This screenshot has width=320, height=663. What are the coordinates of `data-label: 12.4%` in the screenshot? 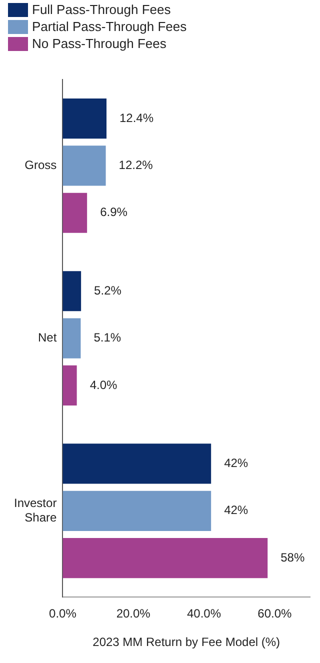 It's located at (136, 117).